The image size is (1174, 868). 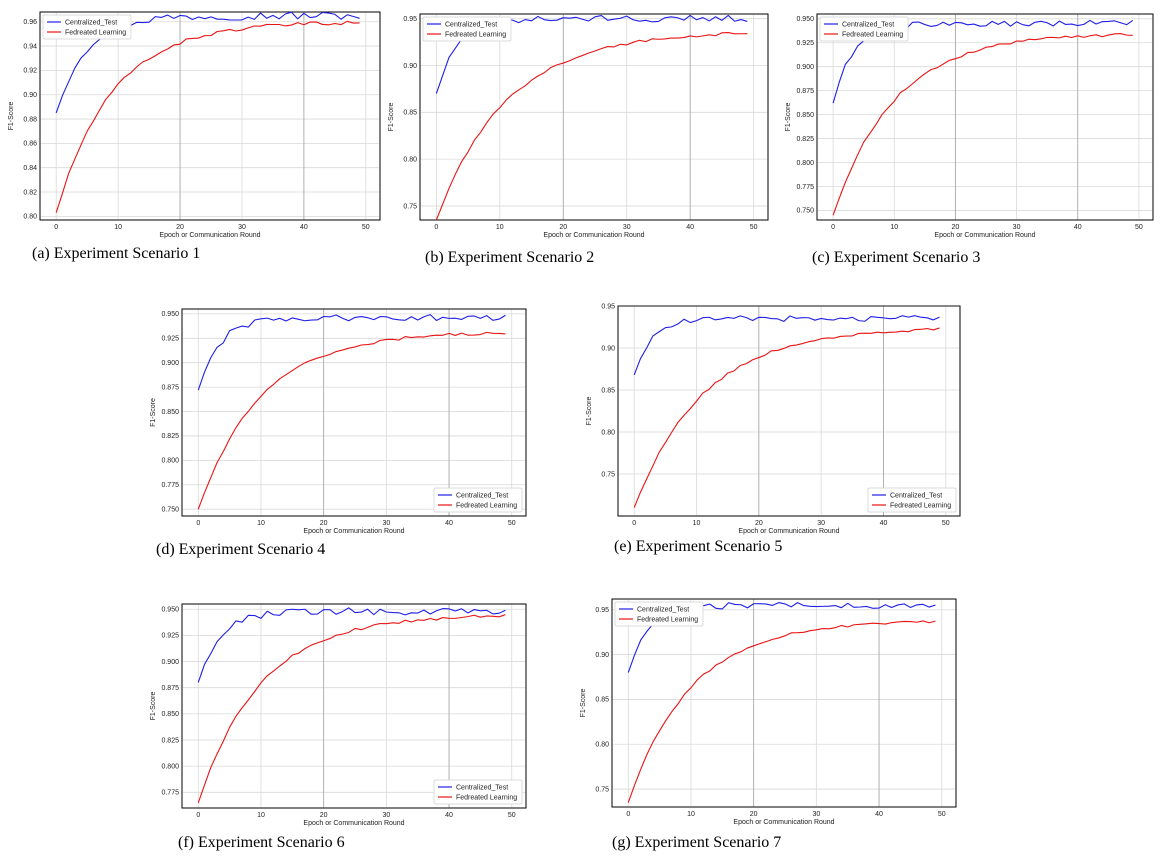 What do you see at coordinates (697, 842) in the screenshot?
I see `caption-scenario-7: (g) Experiment Scenario 7` at bounding box center [697, 842].